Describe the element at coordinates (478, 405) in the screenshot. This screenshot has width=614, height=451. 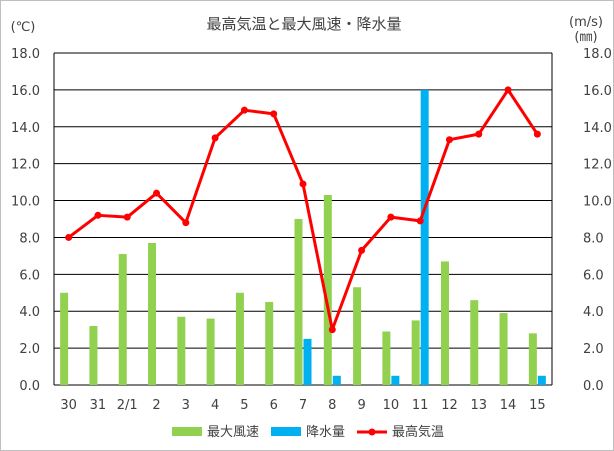
I see `x-tick-label: 13` at that location.